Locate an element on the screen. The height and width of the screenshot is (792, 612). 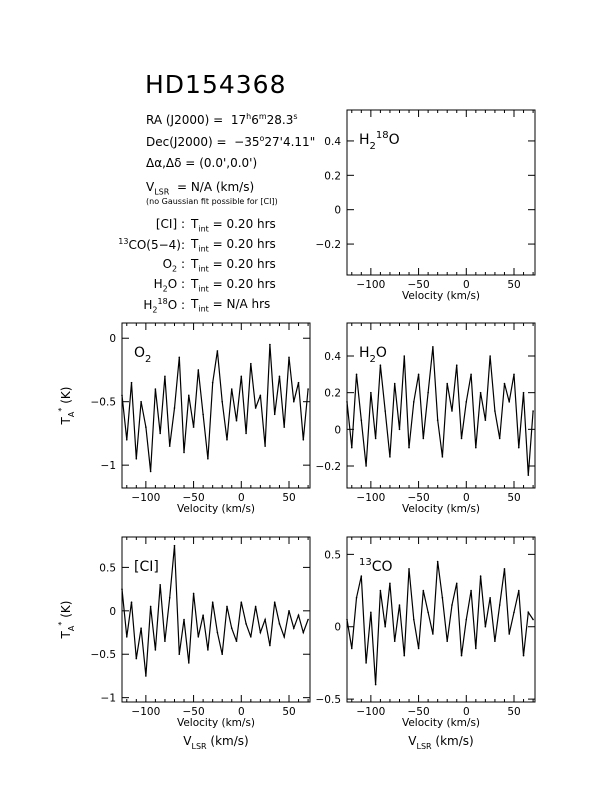
fit-note: (no Gaussian fit possible for [CI]) is located at coordinates (212, 201).